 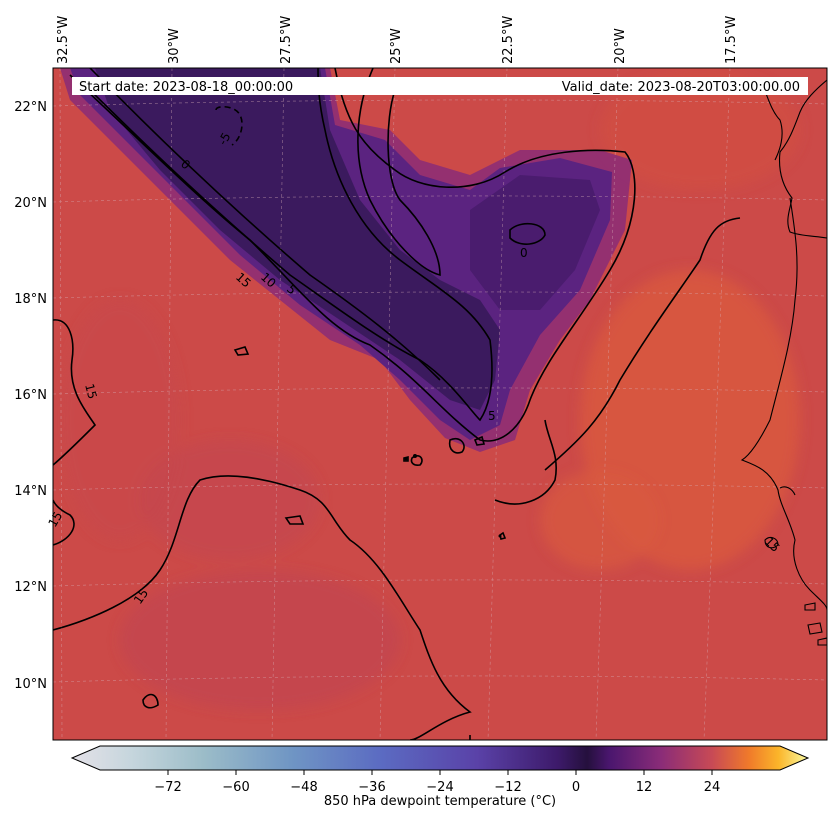 What do you see at coordinates (731, 40) in the screenshot?
I see `lon-label: 17.5°W` at bounding box center [731, 40].